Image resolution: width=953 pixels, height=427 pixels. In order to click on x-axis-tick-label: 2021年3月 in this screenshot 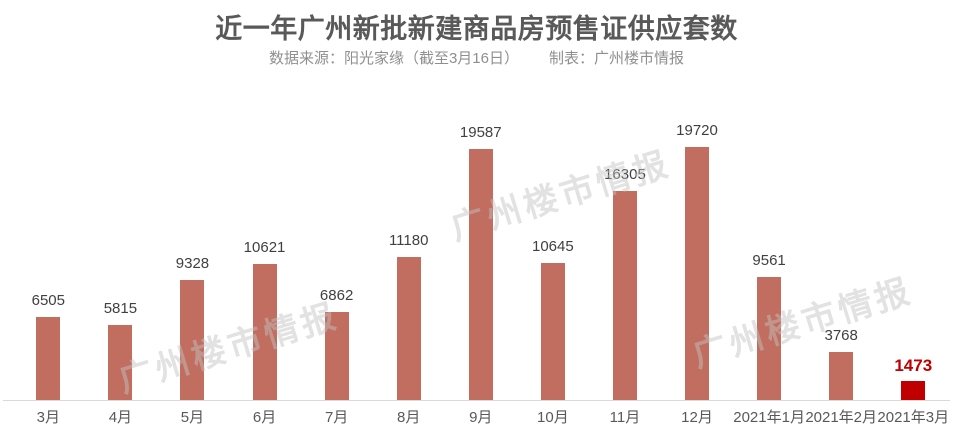, I will do `click(913, 417)`.